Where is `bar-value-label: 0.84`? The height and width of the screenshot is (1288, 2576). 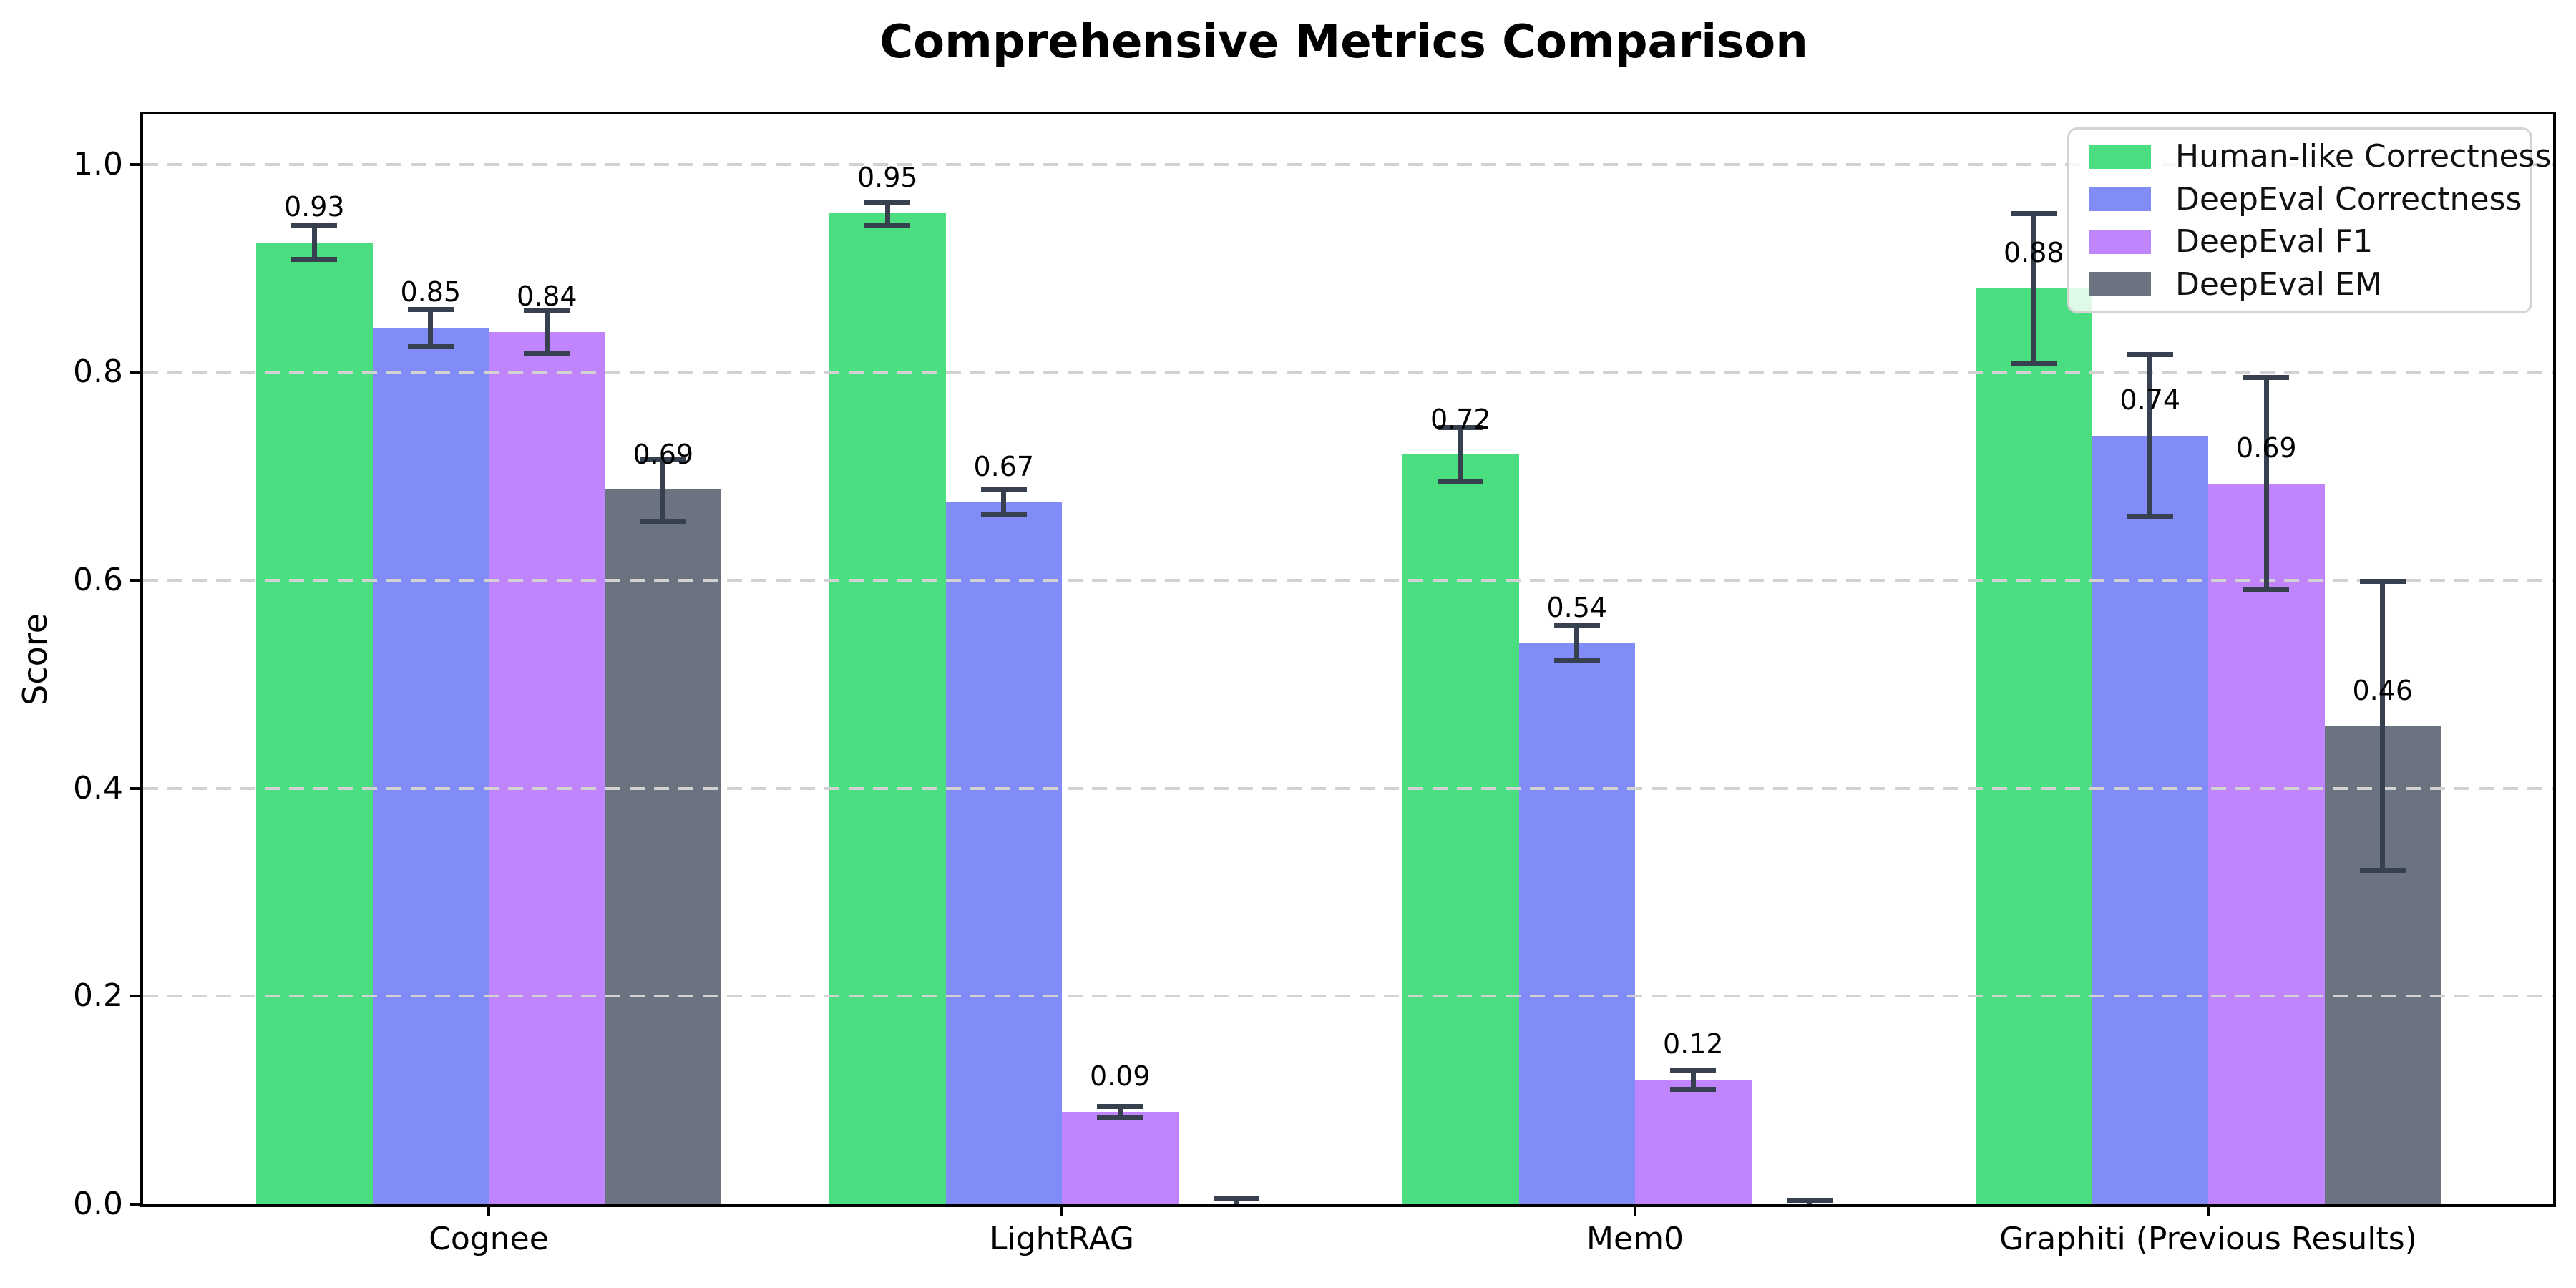 bar-value-label: 0.84 is located at coordinates (546, 296).